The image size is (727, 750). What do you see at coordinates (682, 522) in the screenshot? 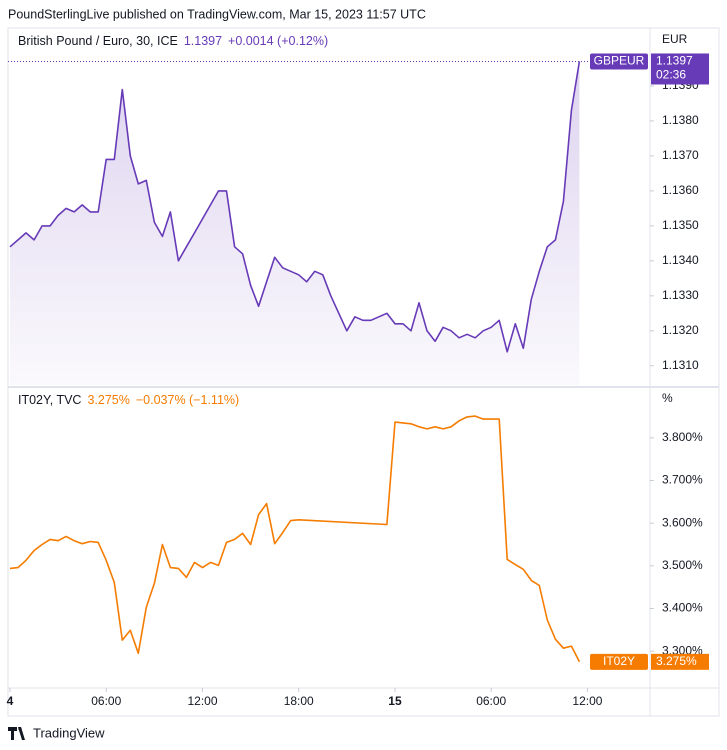
I see `y-tick-label: 3.600%` at bounding box center [682, 522].